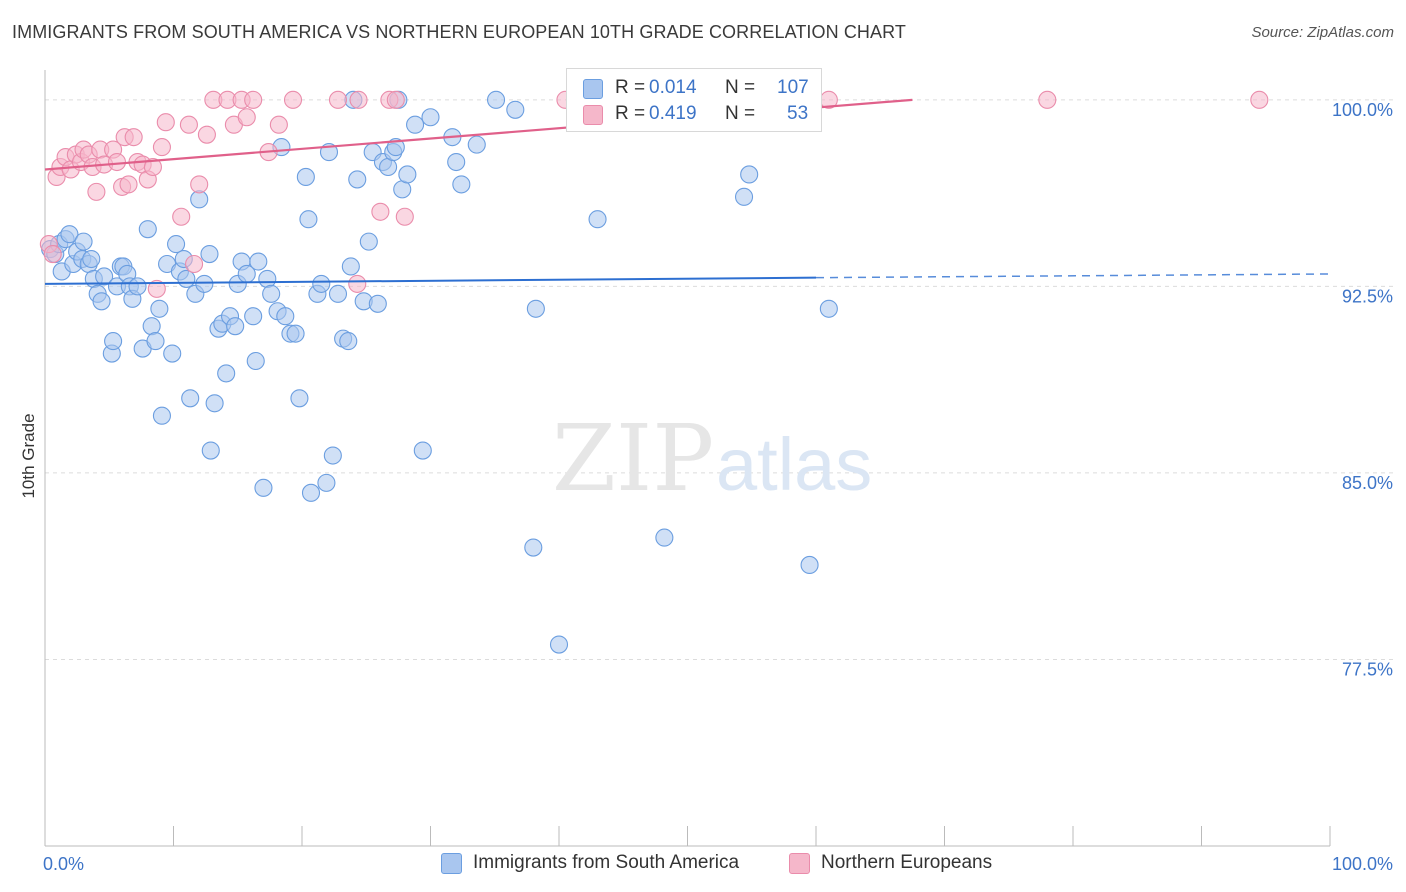  Describe the element at coordinates (593, 115) in the screenshot. I see `legend-swatch-pink` at that location.